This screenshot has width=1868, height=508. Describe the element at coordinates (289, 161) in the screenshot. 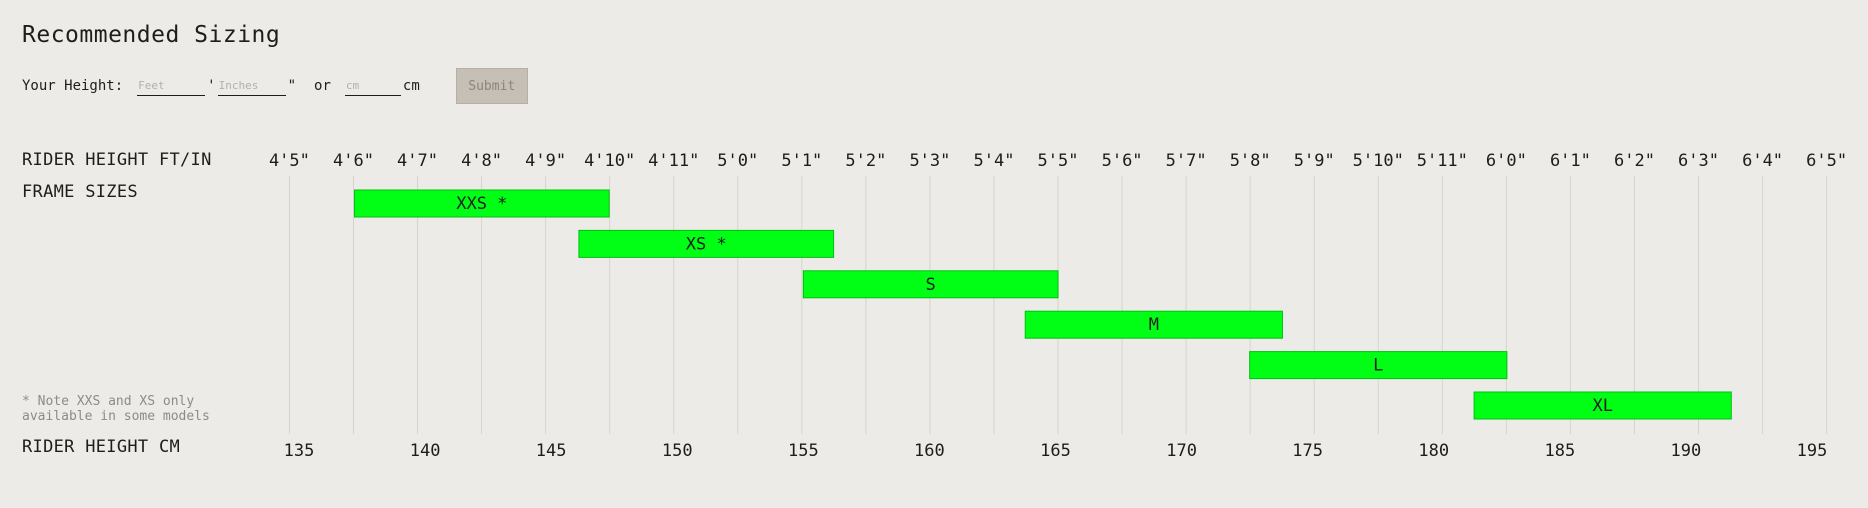

I see `ftin-tick-label: 4'5"` at that location.